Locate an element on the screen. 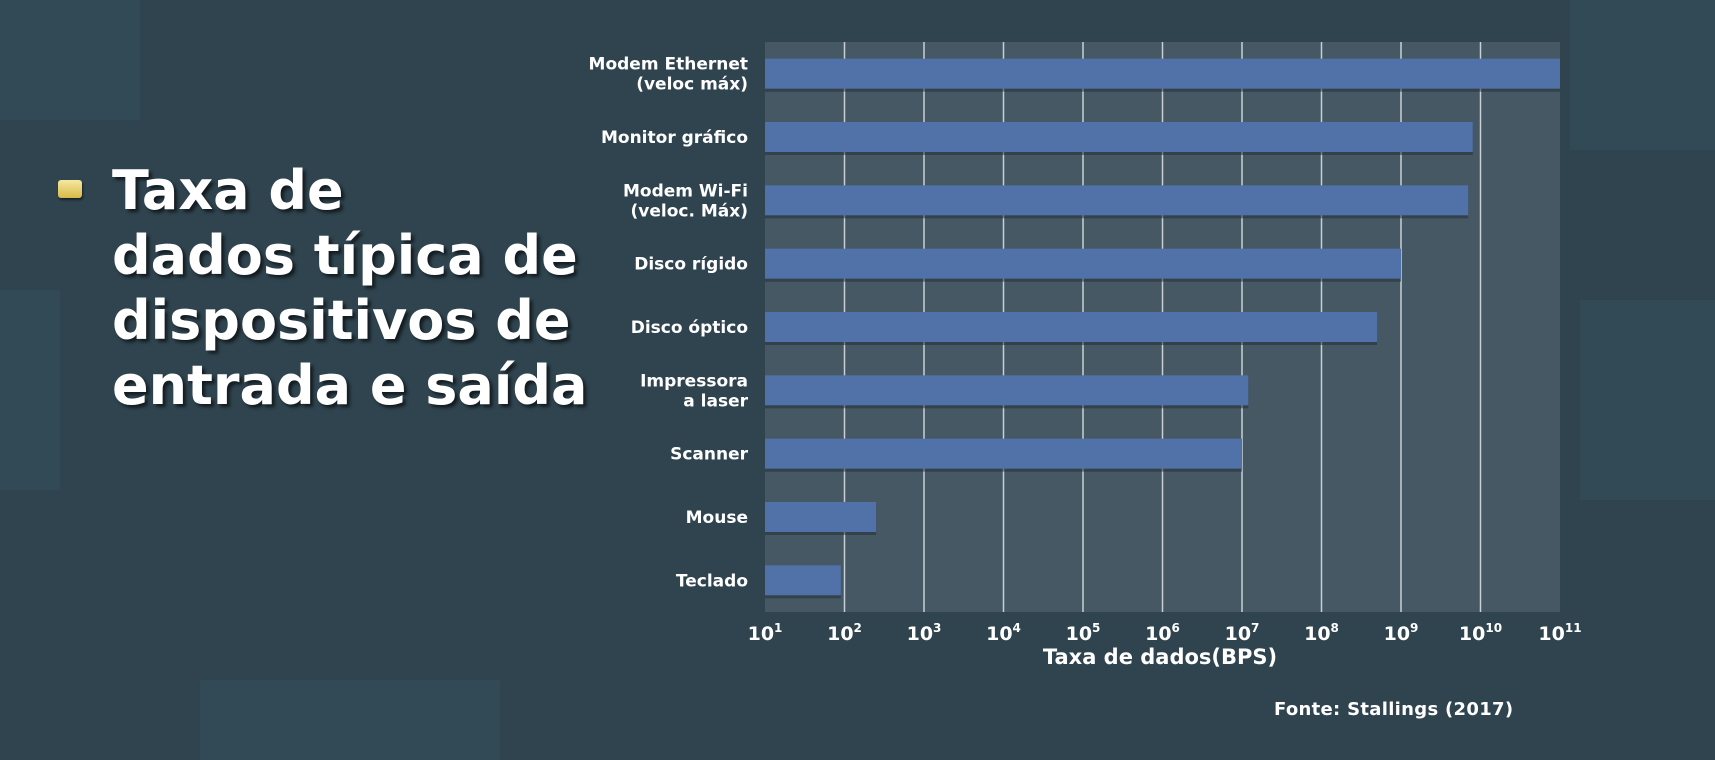 The width and height of the screenshot is (1715, 760). category-label: Modem Ethernet (veloc máx) is located at coordinates (668, 75).